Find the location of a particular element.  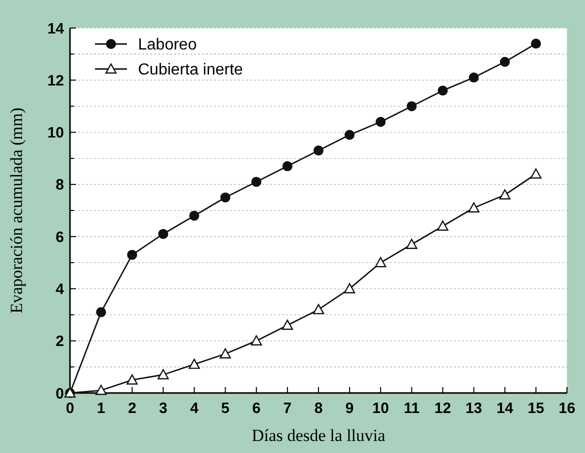

x-tick-label: 10 is located at coordinates (380, 408).